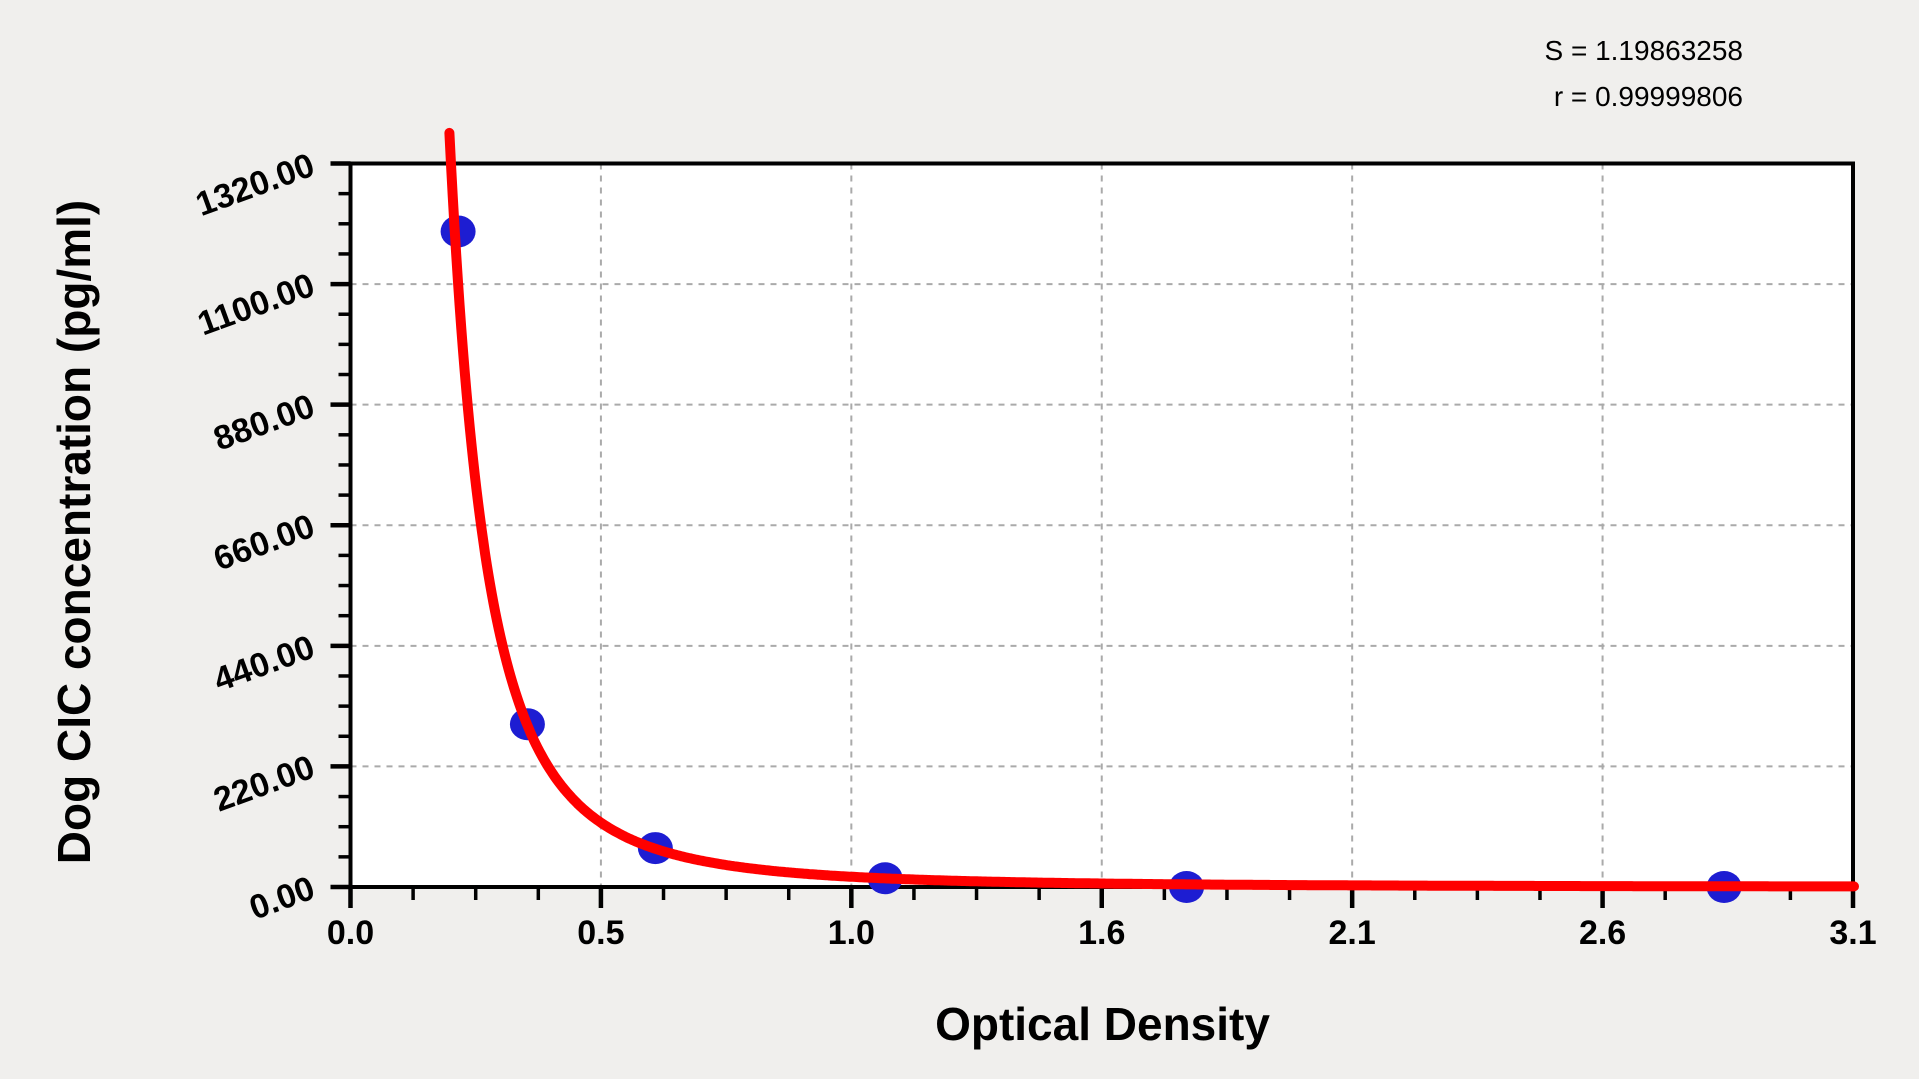 This screenshot has width=1919, height=1079. I want to click on y-axis-title: Dog CIC concentration (pg/ml), so click(74, 532).